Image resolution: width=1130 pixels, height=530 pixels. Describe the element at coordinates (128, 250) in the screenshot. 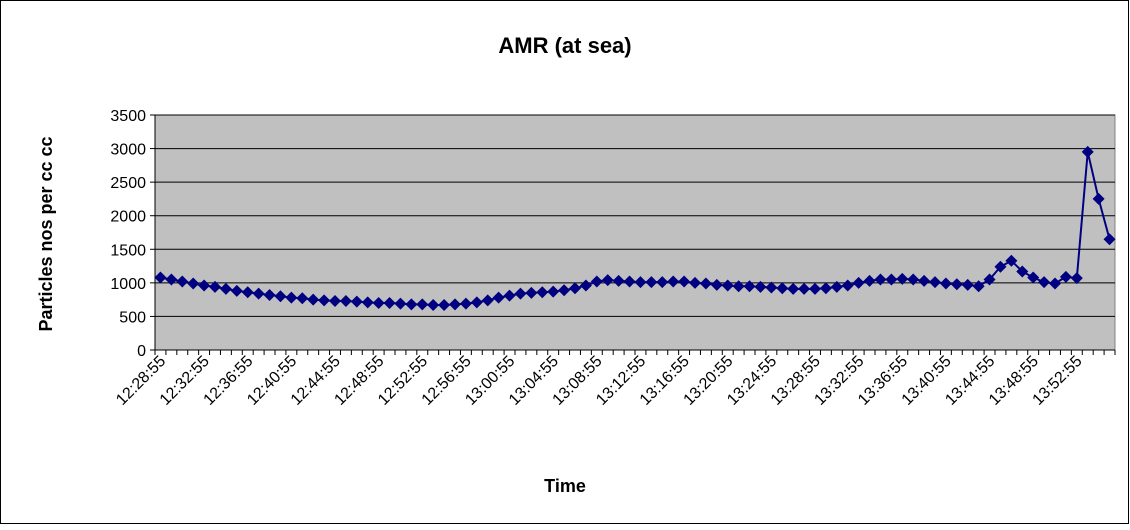

I see `y-tick-label: 1500` at that location.